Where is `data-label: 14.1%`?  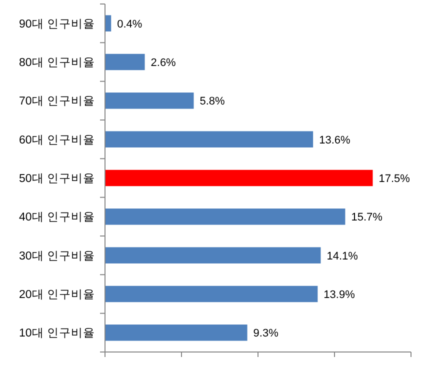
data-label: 14.1% is located at coordinates (342, 256).